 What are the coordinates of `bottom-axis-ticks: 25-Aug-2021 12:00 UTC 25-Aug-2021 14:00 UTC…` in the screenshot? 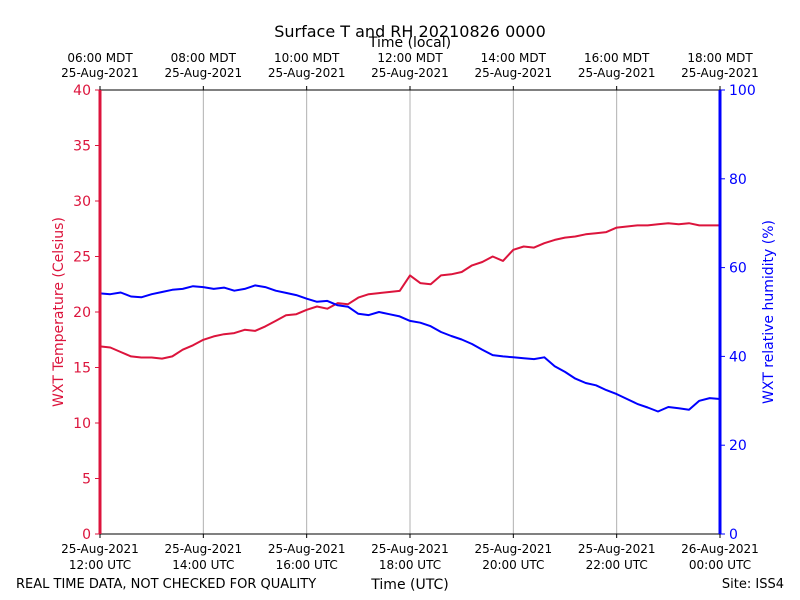 It's located at (410, 553).